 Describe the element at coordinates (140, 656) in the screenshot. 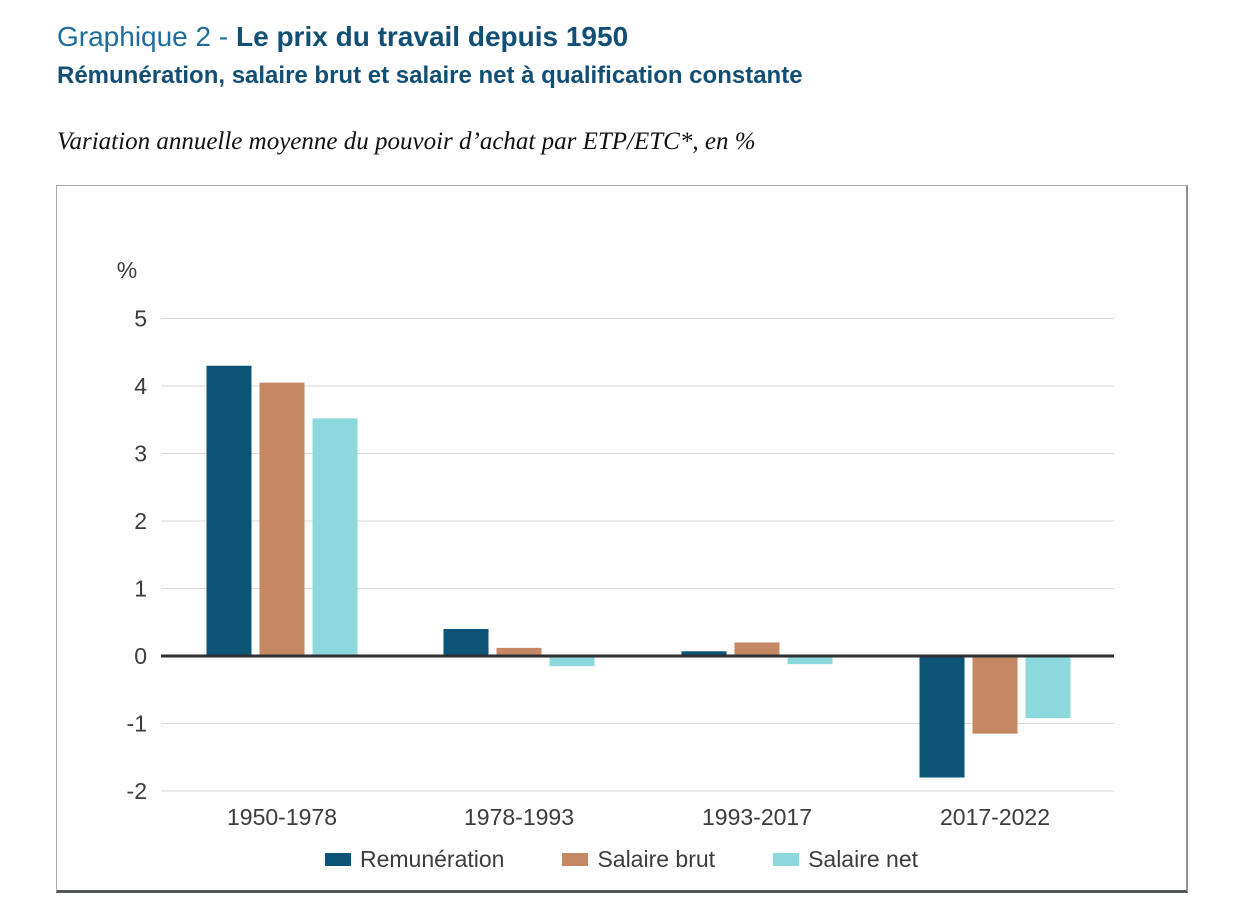

I see `y-tick-label: 0` at that location.